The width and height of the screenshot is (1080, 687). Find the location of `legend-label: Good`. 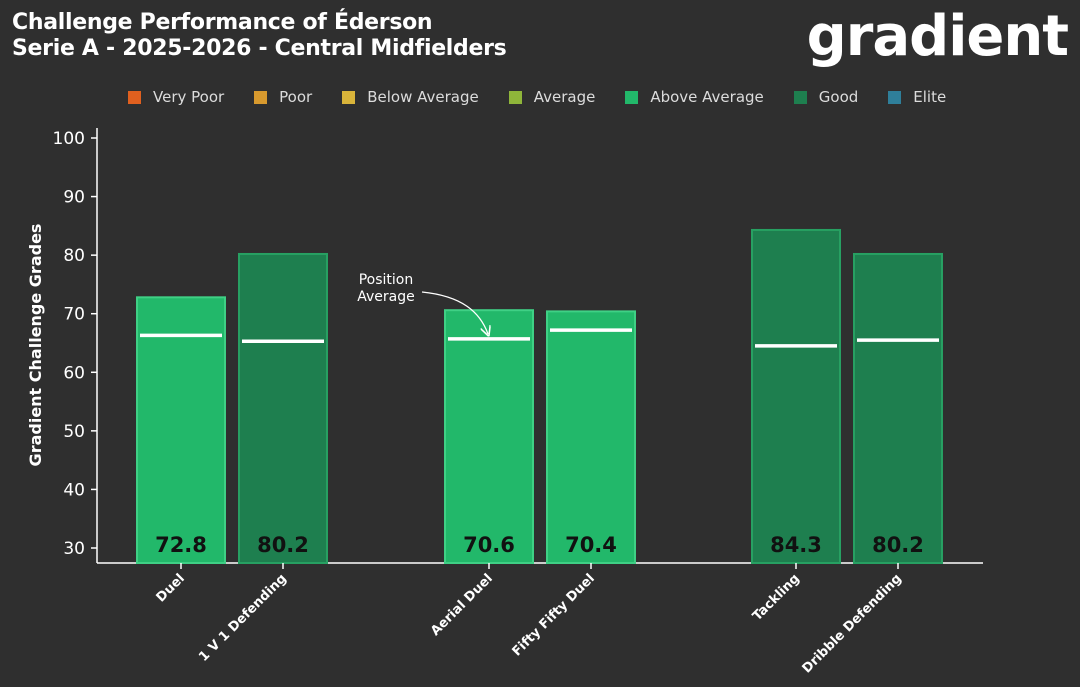

legend-label: Good is located at coordinates (838, 97).